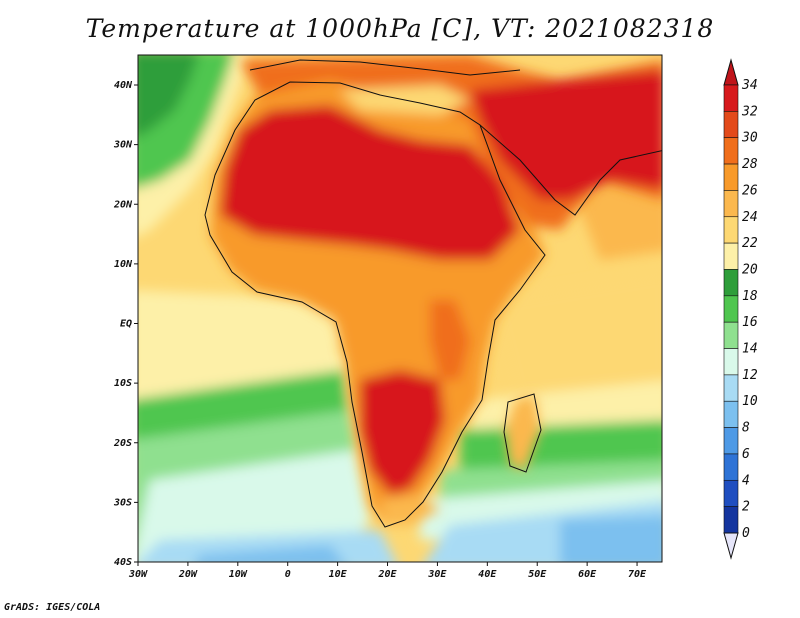 This screenshot has width=800, height=618. I want to click on latitude-ticks: 40N 30N 20N 10N EQ 10S 20S 30S 40S, so click(125, 324).